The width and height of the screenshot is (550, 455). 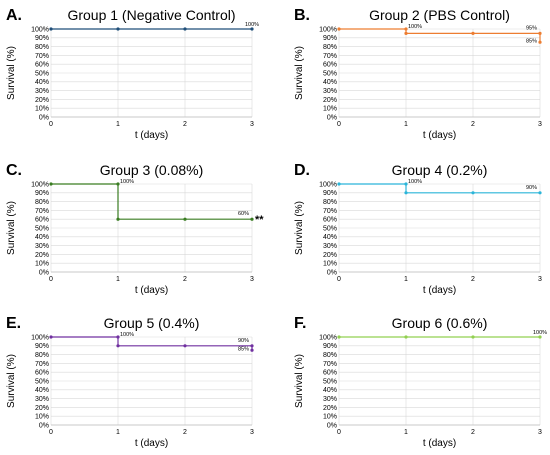 What do you see at coordinates (14, 170) in the screenshot?
I see `panel-letter: C.` at bounding box center [14, 170].